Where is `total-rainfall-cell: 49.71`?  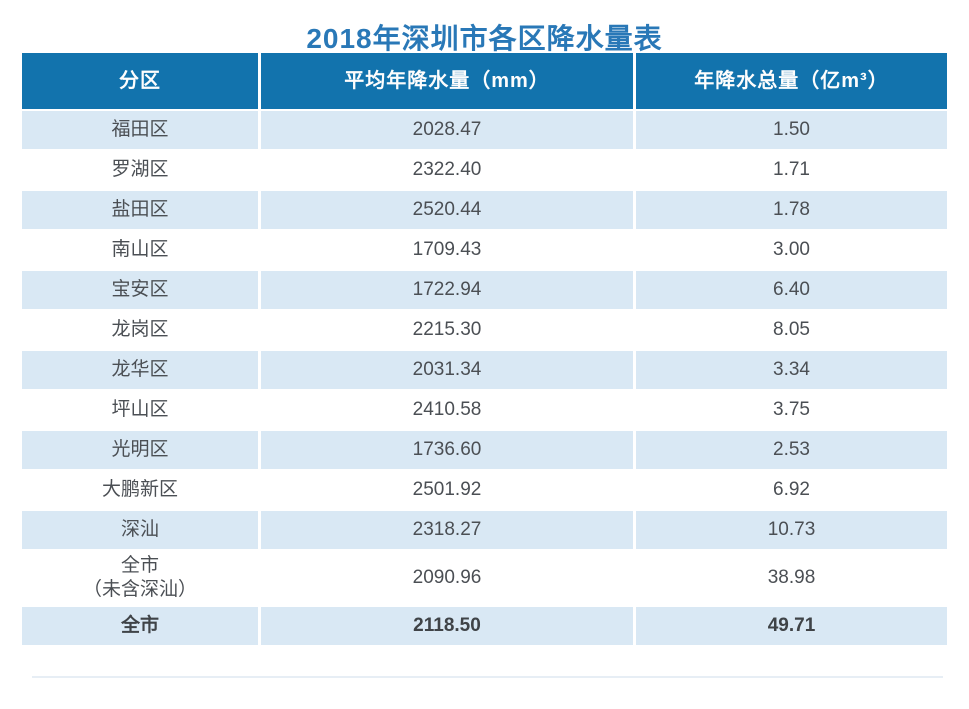 total-rainfall-cell: 49.71 is located at coordinates (791, 626).